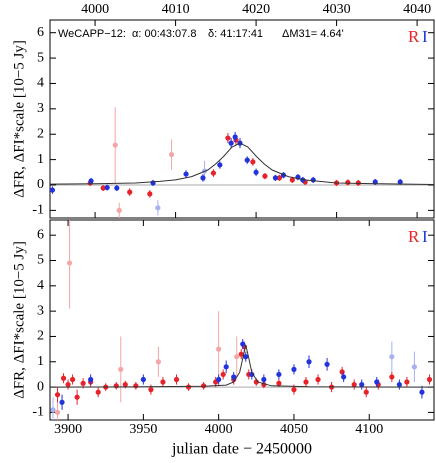 The image size is (436, 463). What do you see at coordinates (242, 163) in the screenshot?
I see `model-curve` at bounding box center [242, 163].